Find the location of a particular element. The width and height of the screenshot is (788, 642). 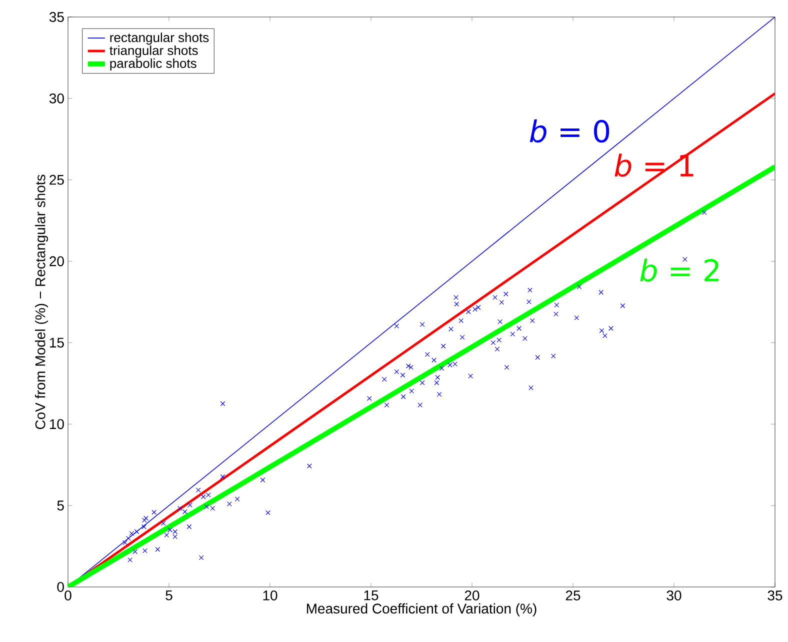

y-tick-label: 5 is located at coordinates (60, 505).